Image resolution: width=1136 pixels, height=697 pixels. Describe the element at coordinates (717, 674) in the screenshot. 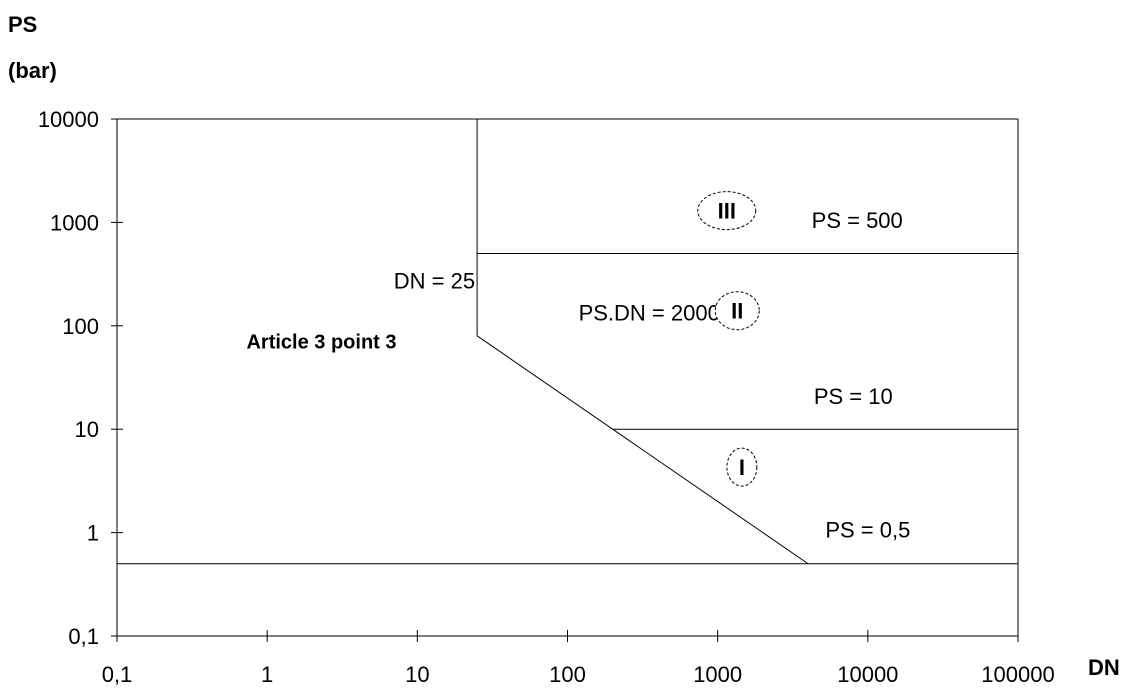

I see `x-tick-label: 1000` at that location.